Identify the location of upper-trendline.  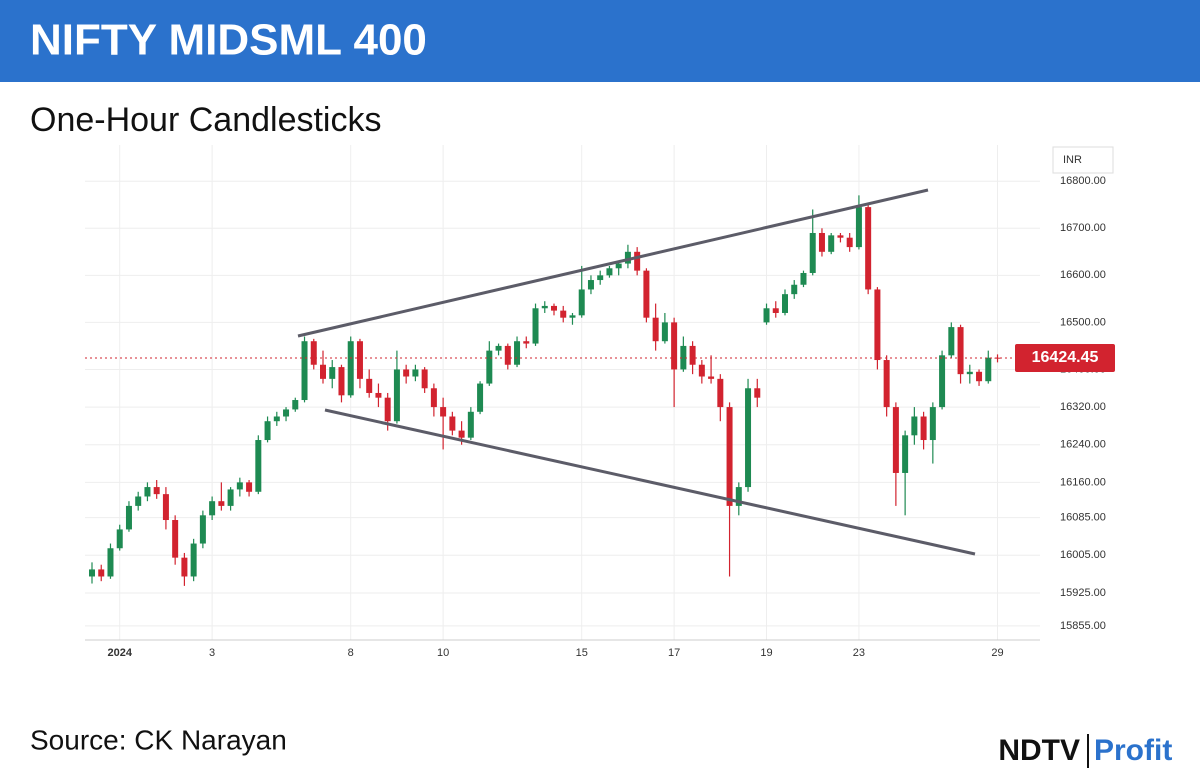
(613, 263).